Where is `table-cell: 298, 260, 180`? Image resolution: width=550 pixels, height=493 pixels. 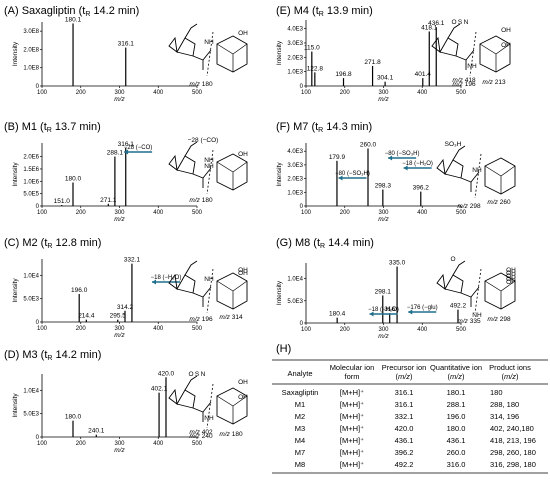
table-cell: 298, 260, 180 is located at coordinates (513, 452).